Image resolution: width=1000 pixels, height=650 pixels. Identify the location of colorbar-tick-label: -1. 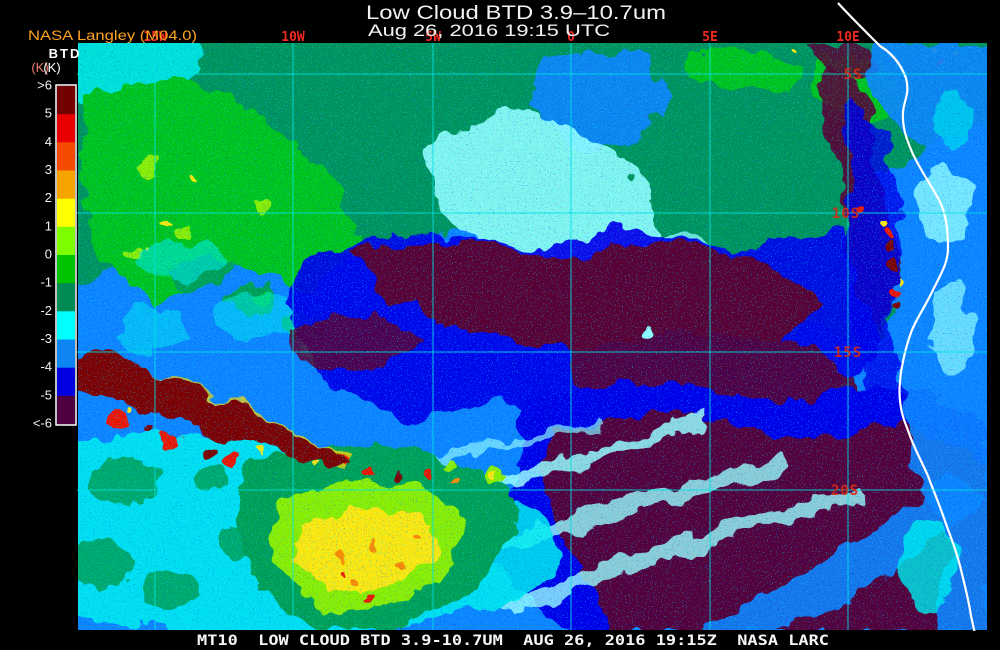
(46, 282).